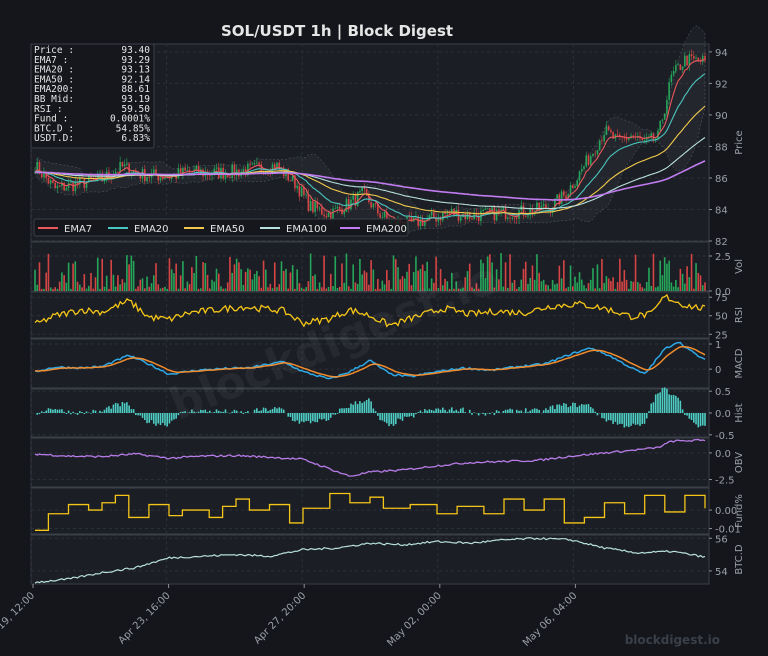 Image resolution: width=768 pixels, height=656 pixels. Describe the element at coordinates (387, 316) in the screenshot. I see `panel-rsi: 25 50 75 RSI` at that location.